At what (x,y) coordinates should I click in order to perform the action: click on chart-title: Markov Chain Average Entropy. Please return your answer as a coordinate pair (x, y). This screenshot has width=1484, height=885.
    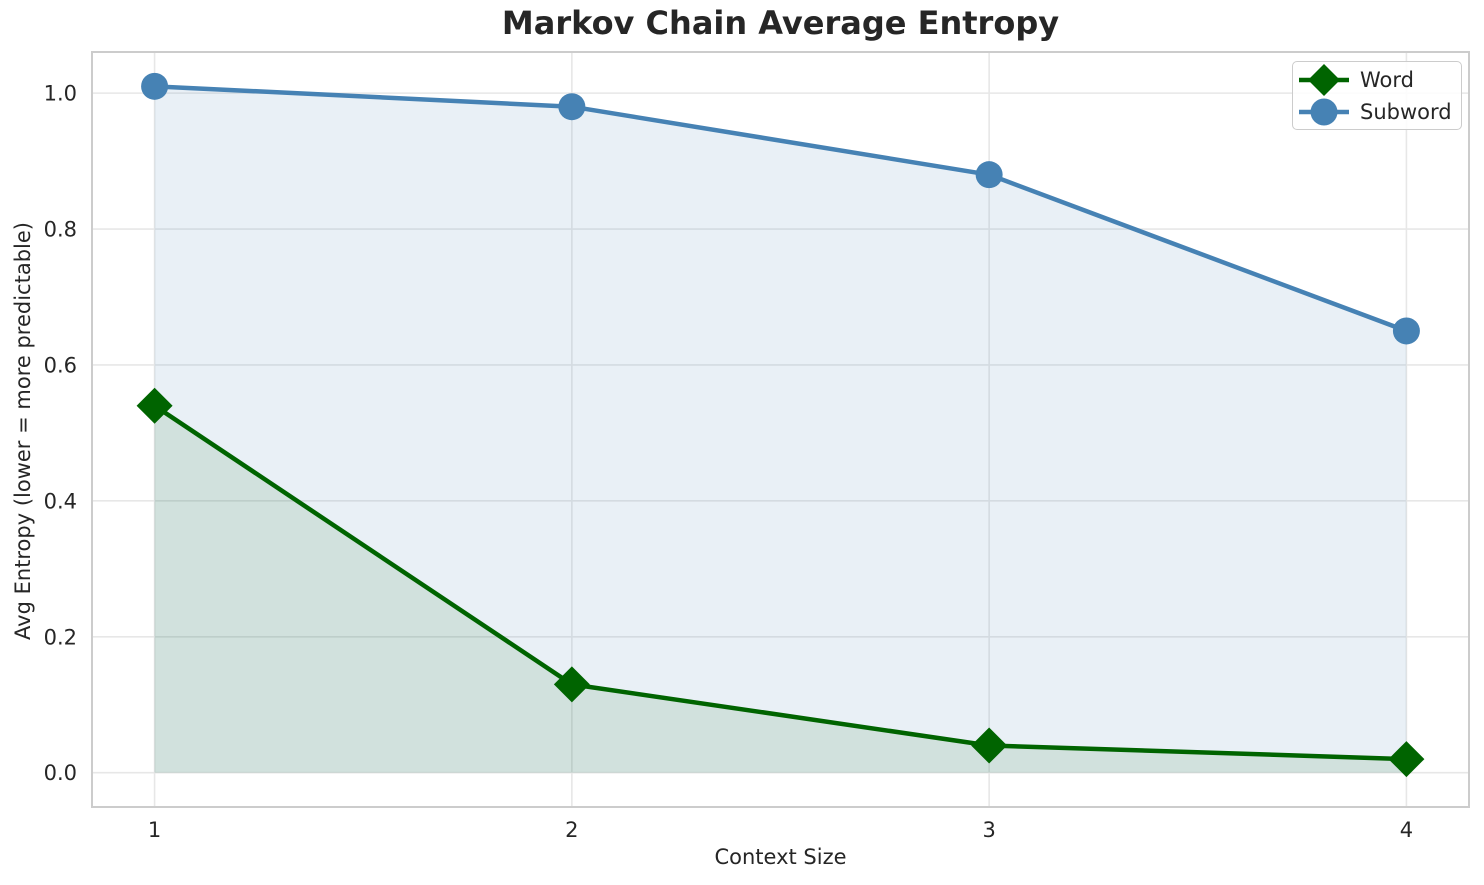
    Looking at the image, I should click on (780, 23).